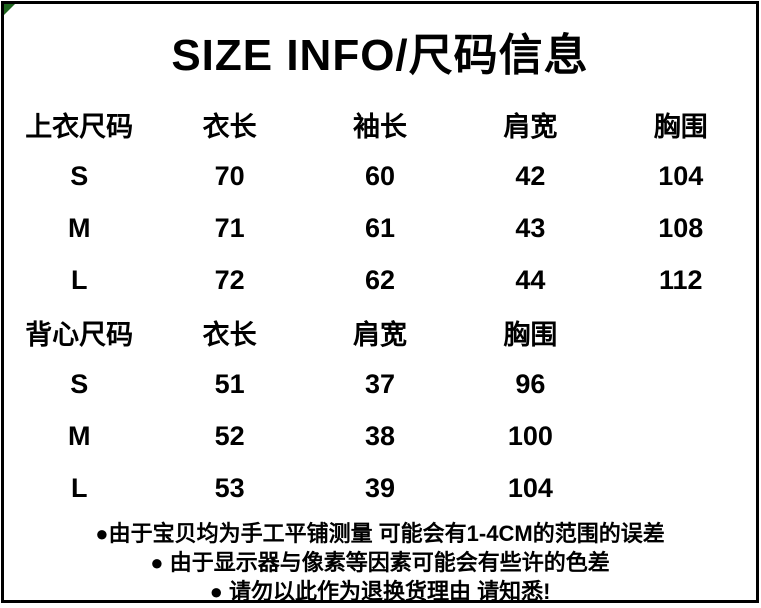  Describe the element at coordinates (681, 227) in the screenshot. I see `tops-value-cell: 108` at that location.